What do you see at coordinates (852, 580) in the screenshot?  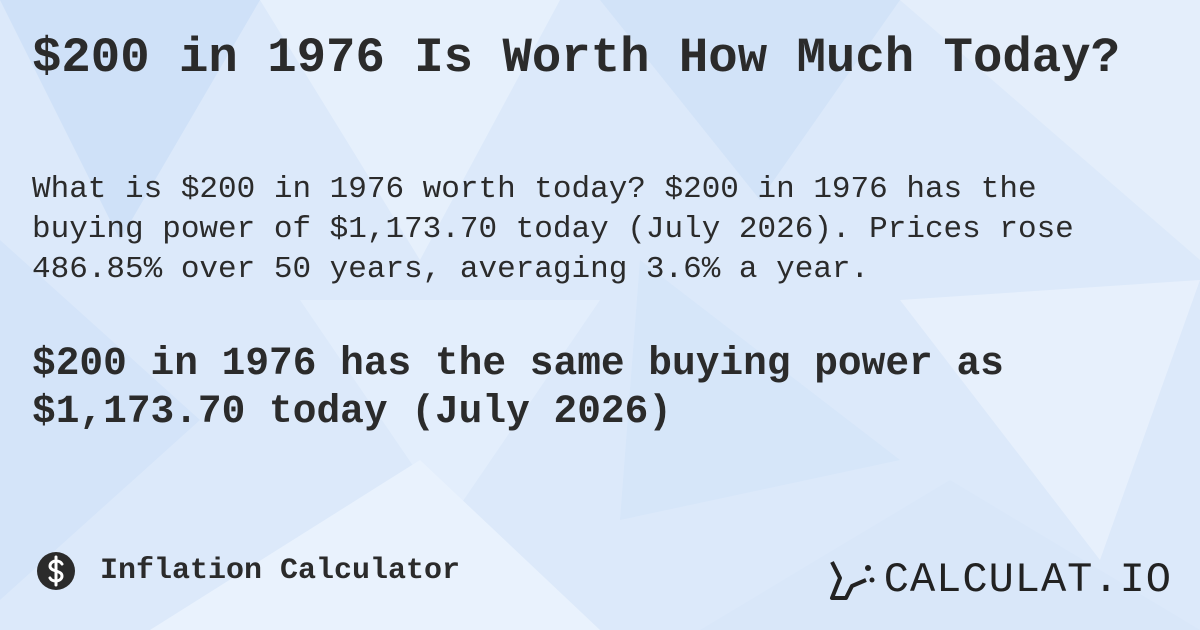 I see `brand-icon` at bounding box center [852, 580].